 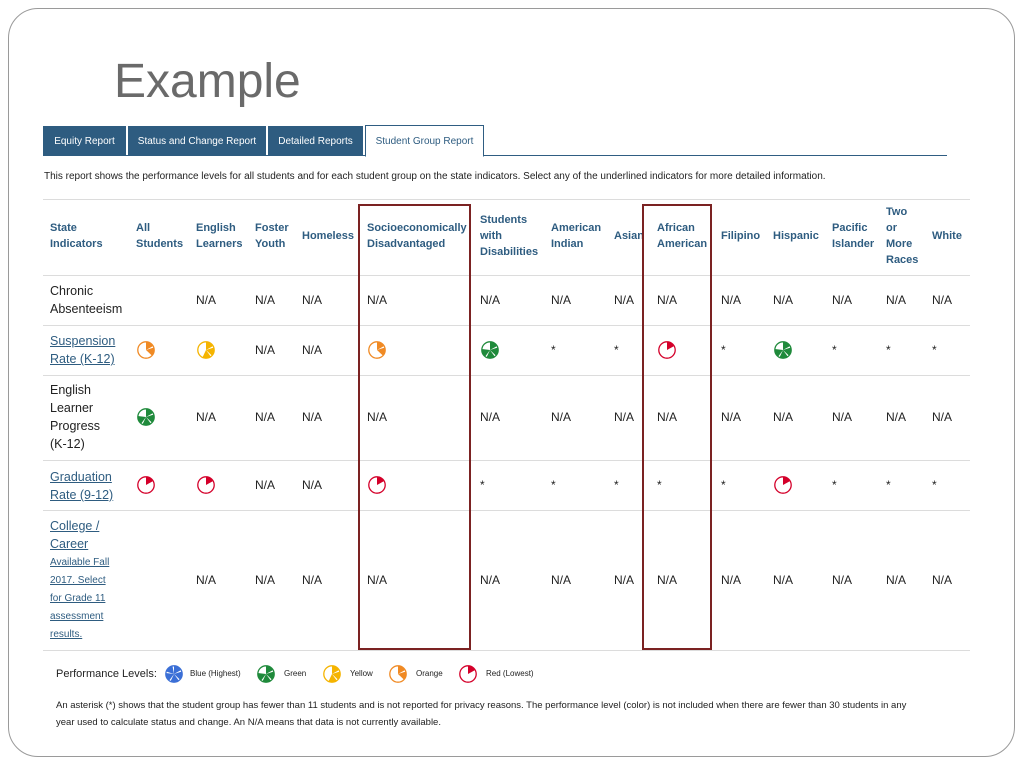 I want to click on column-header-filipino: Filipino, so click(x=740, y=236).